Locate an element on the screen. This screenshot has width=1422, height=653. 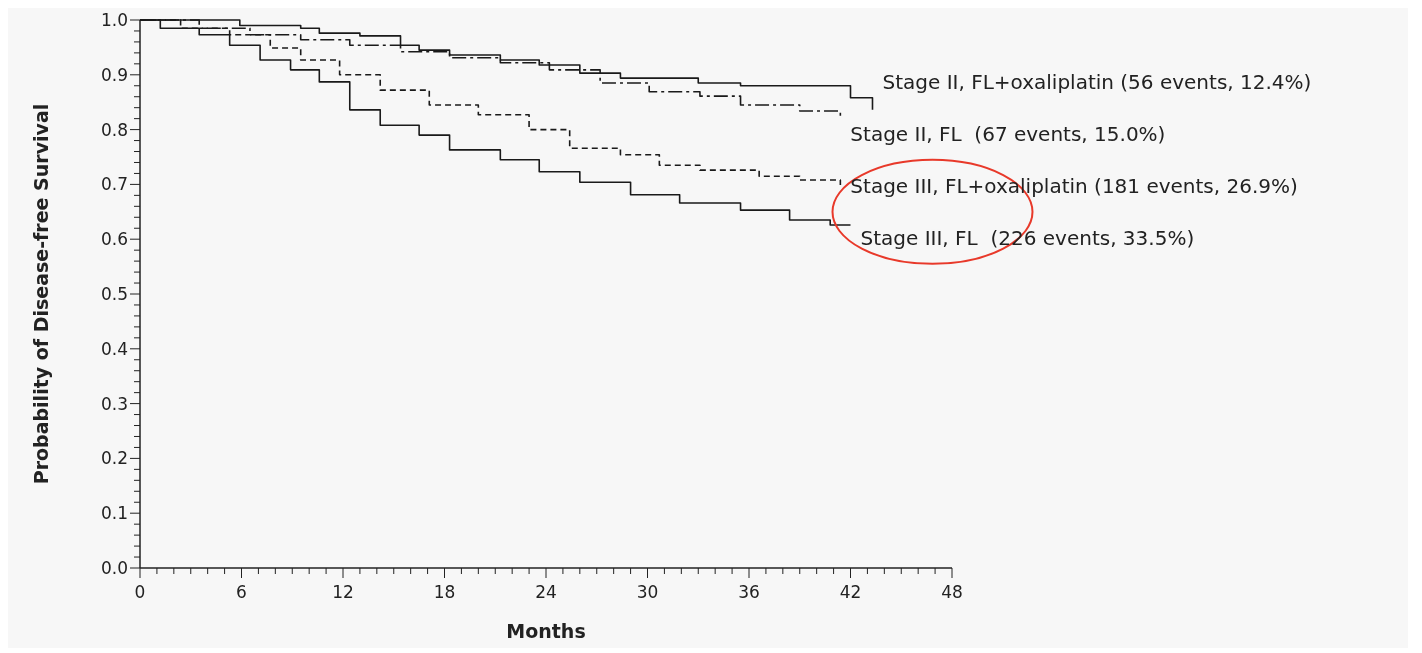
y-tick-label: 0.6 is located at coordinates (114, 239).